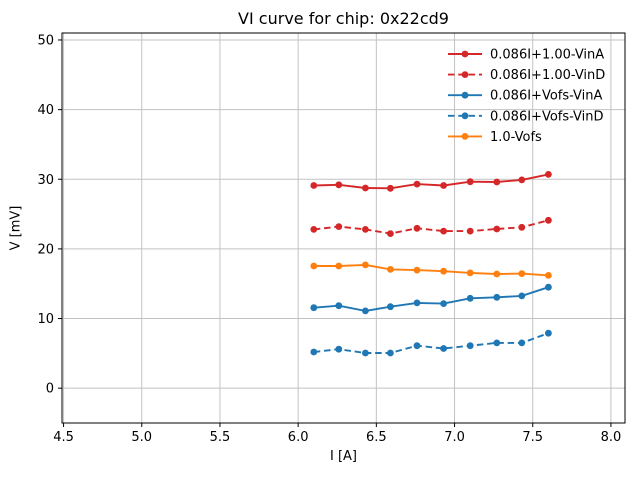 This screenshot has height=480, width=640. Describe the element at coordinates (547, 116) in the screenshot. I see `legend-label: 0.086I+Vofs-VinD` at that location.